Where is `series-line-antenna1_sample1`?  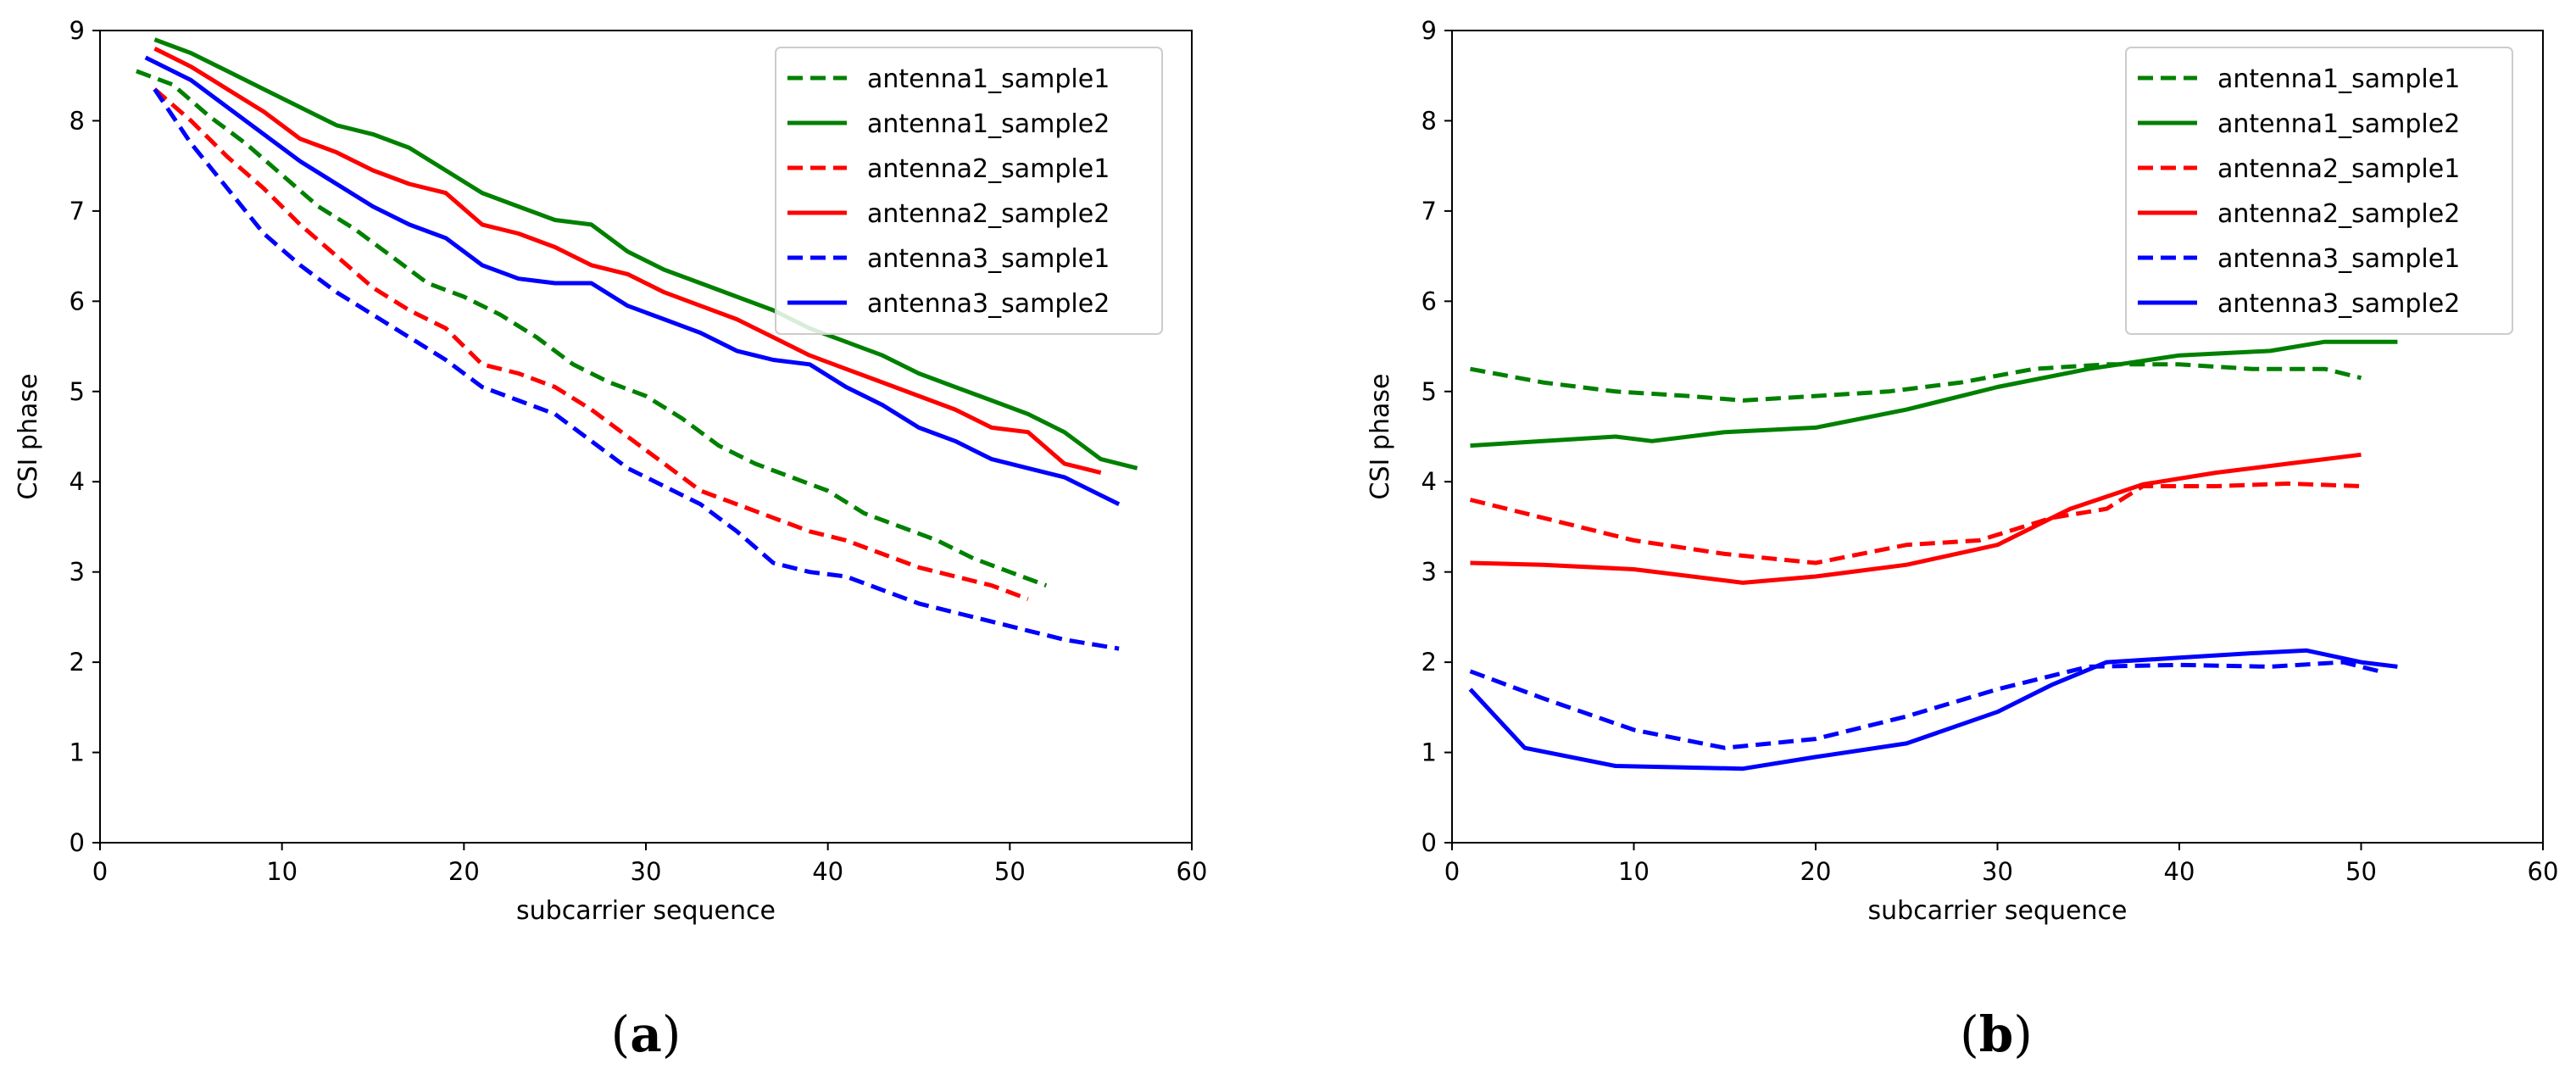
series-line-antenna1_sample1 is located at coordinates (1916, 382).